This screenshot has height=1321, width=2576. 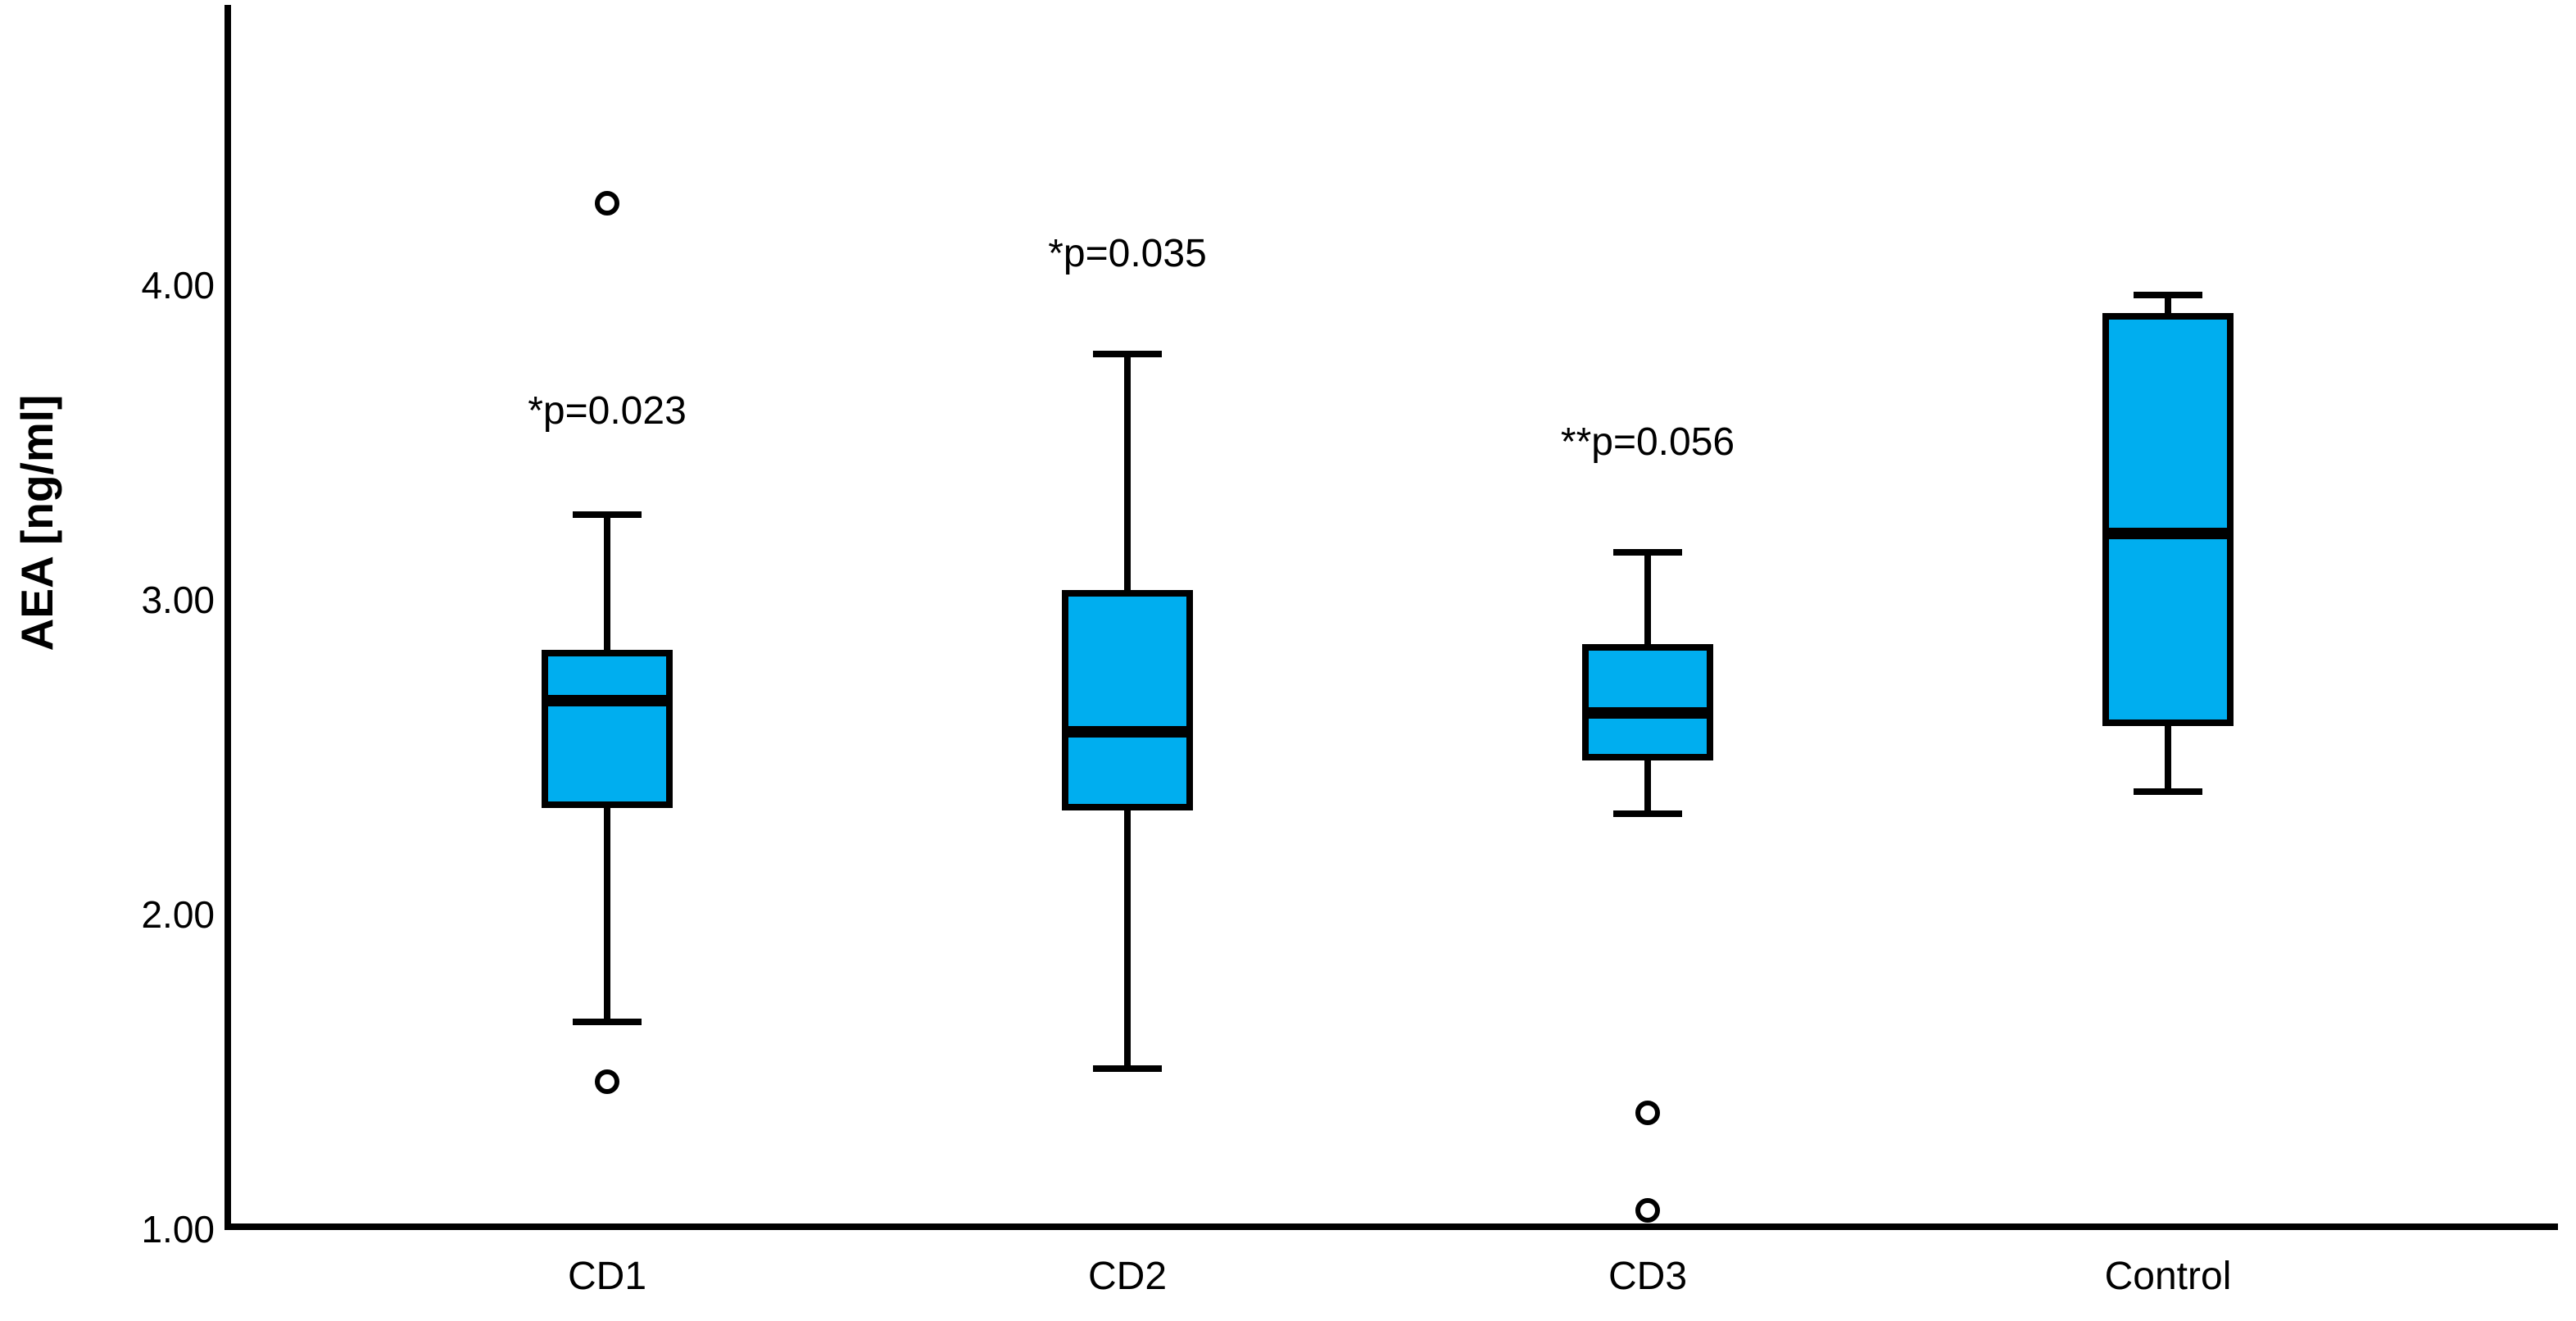 I want to click on p-value-annotation: *p=0.023, so click(x=607, y=411).